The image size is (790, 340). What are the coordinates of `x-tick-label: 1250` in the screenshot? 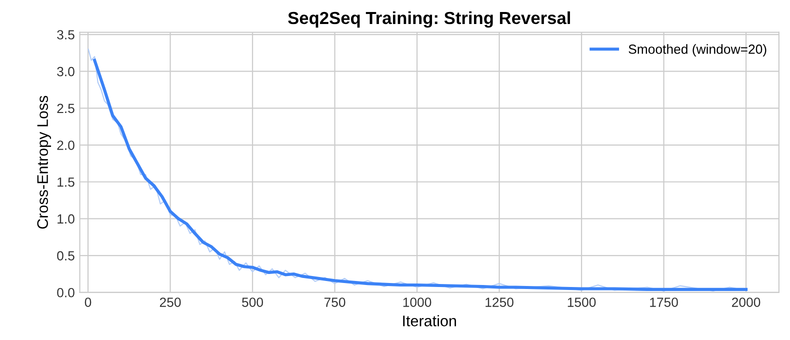 It's located at (500, 302).